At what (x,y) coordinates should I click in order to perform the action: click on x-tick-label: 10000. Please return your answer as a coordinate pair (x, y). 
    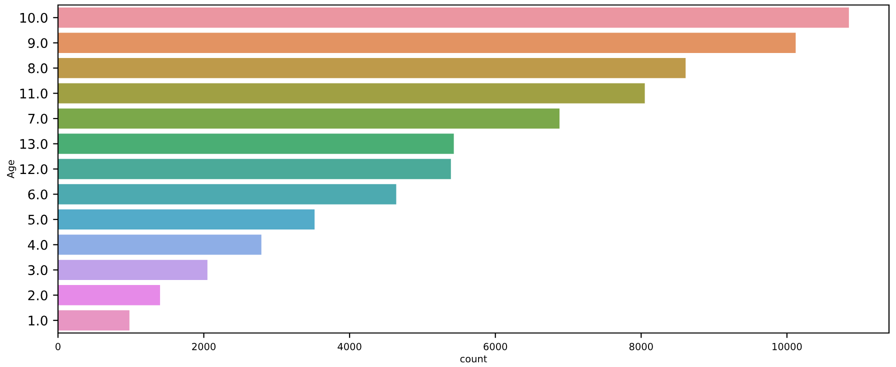
    Looking at the image, I should click on (787, 346).